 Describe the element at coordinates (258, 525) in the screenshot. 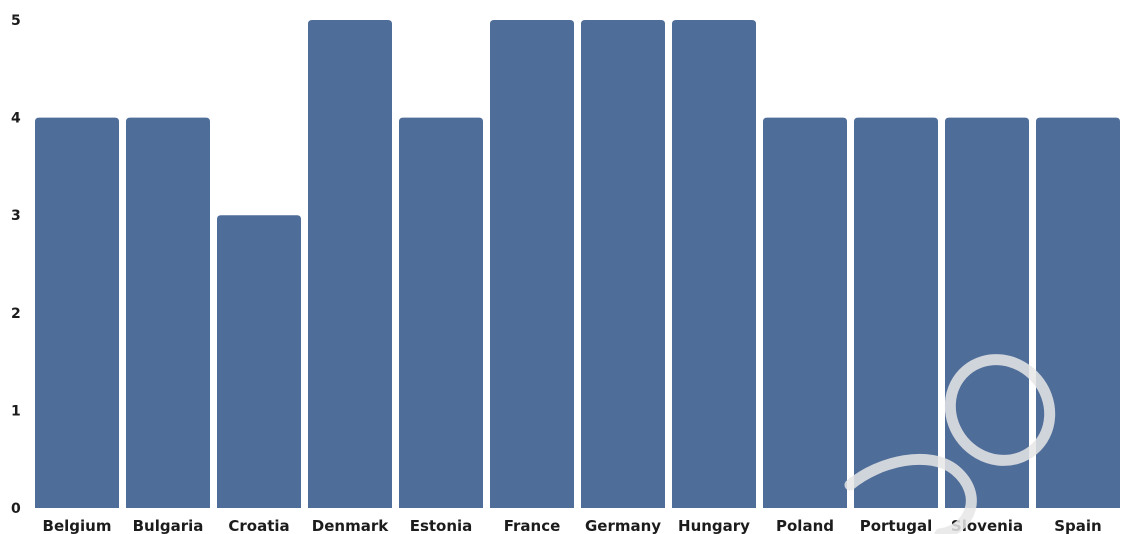

I see `x-tick-label: Croatia` at that location.